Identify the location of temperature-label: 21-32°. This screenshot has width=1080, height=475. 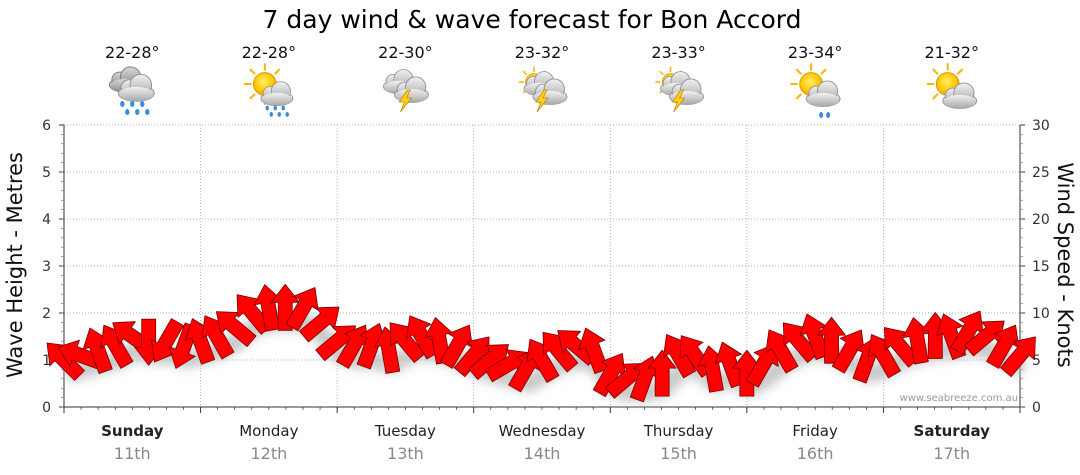
(951, 52).